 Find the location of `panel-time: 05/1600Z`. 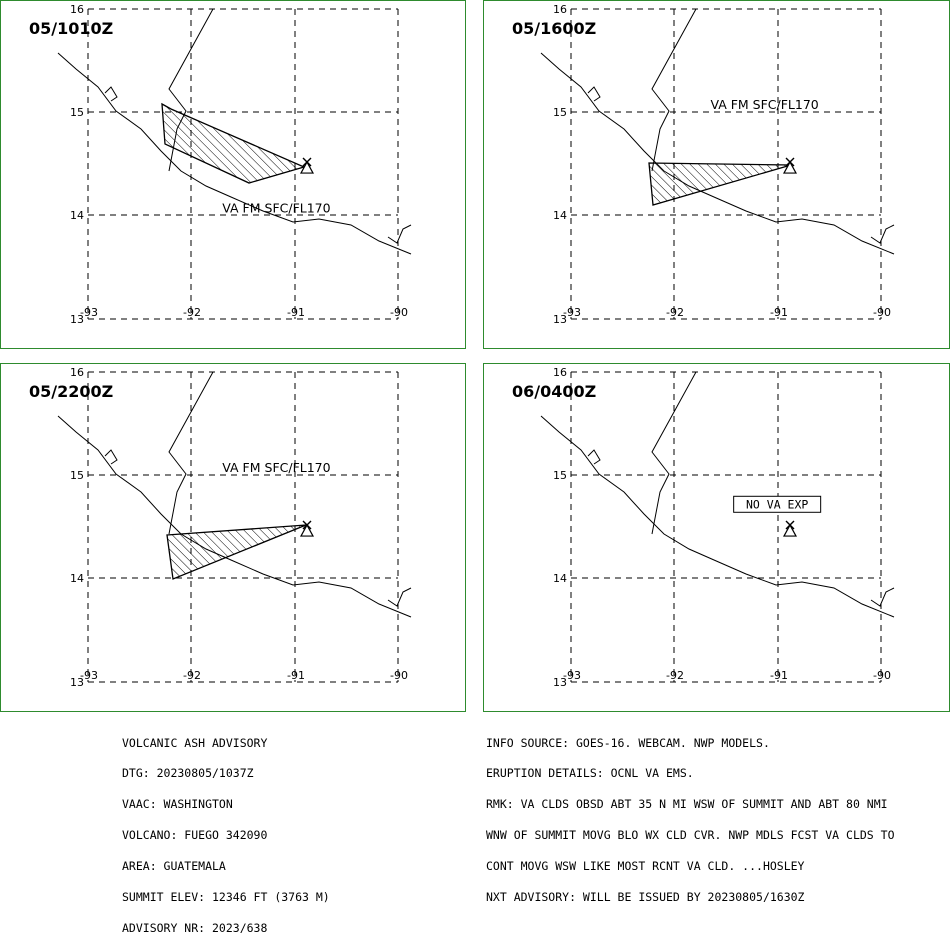

panel-time: 05/1600Z is located at coordinates (554, 28).